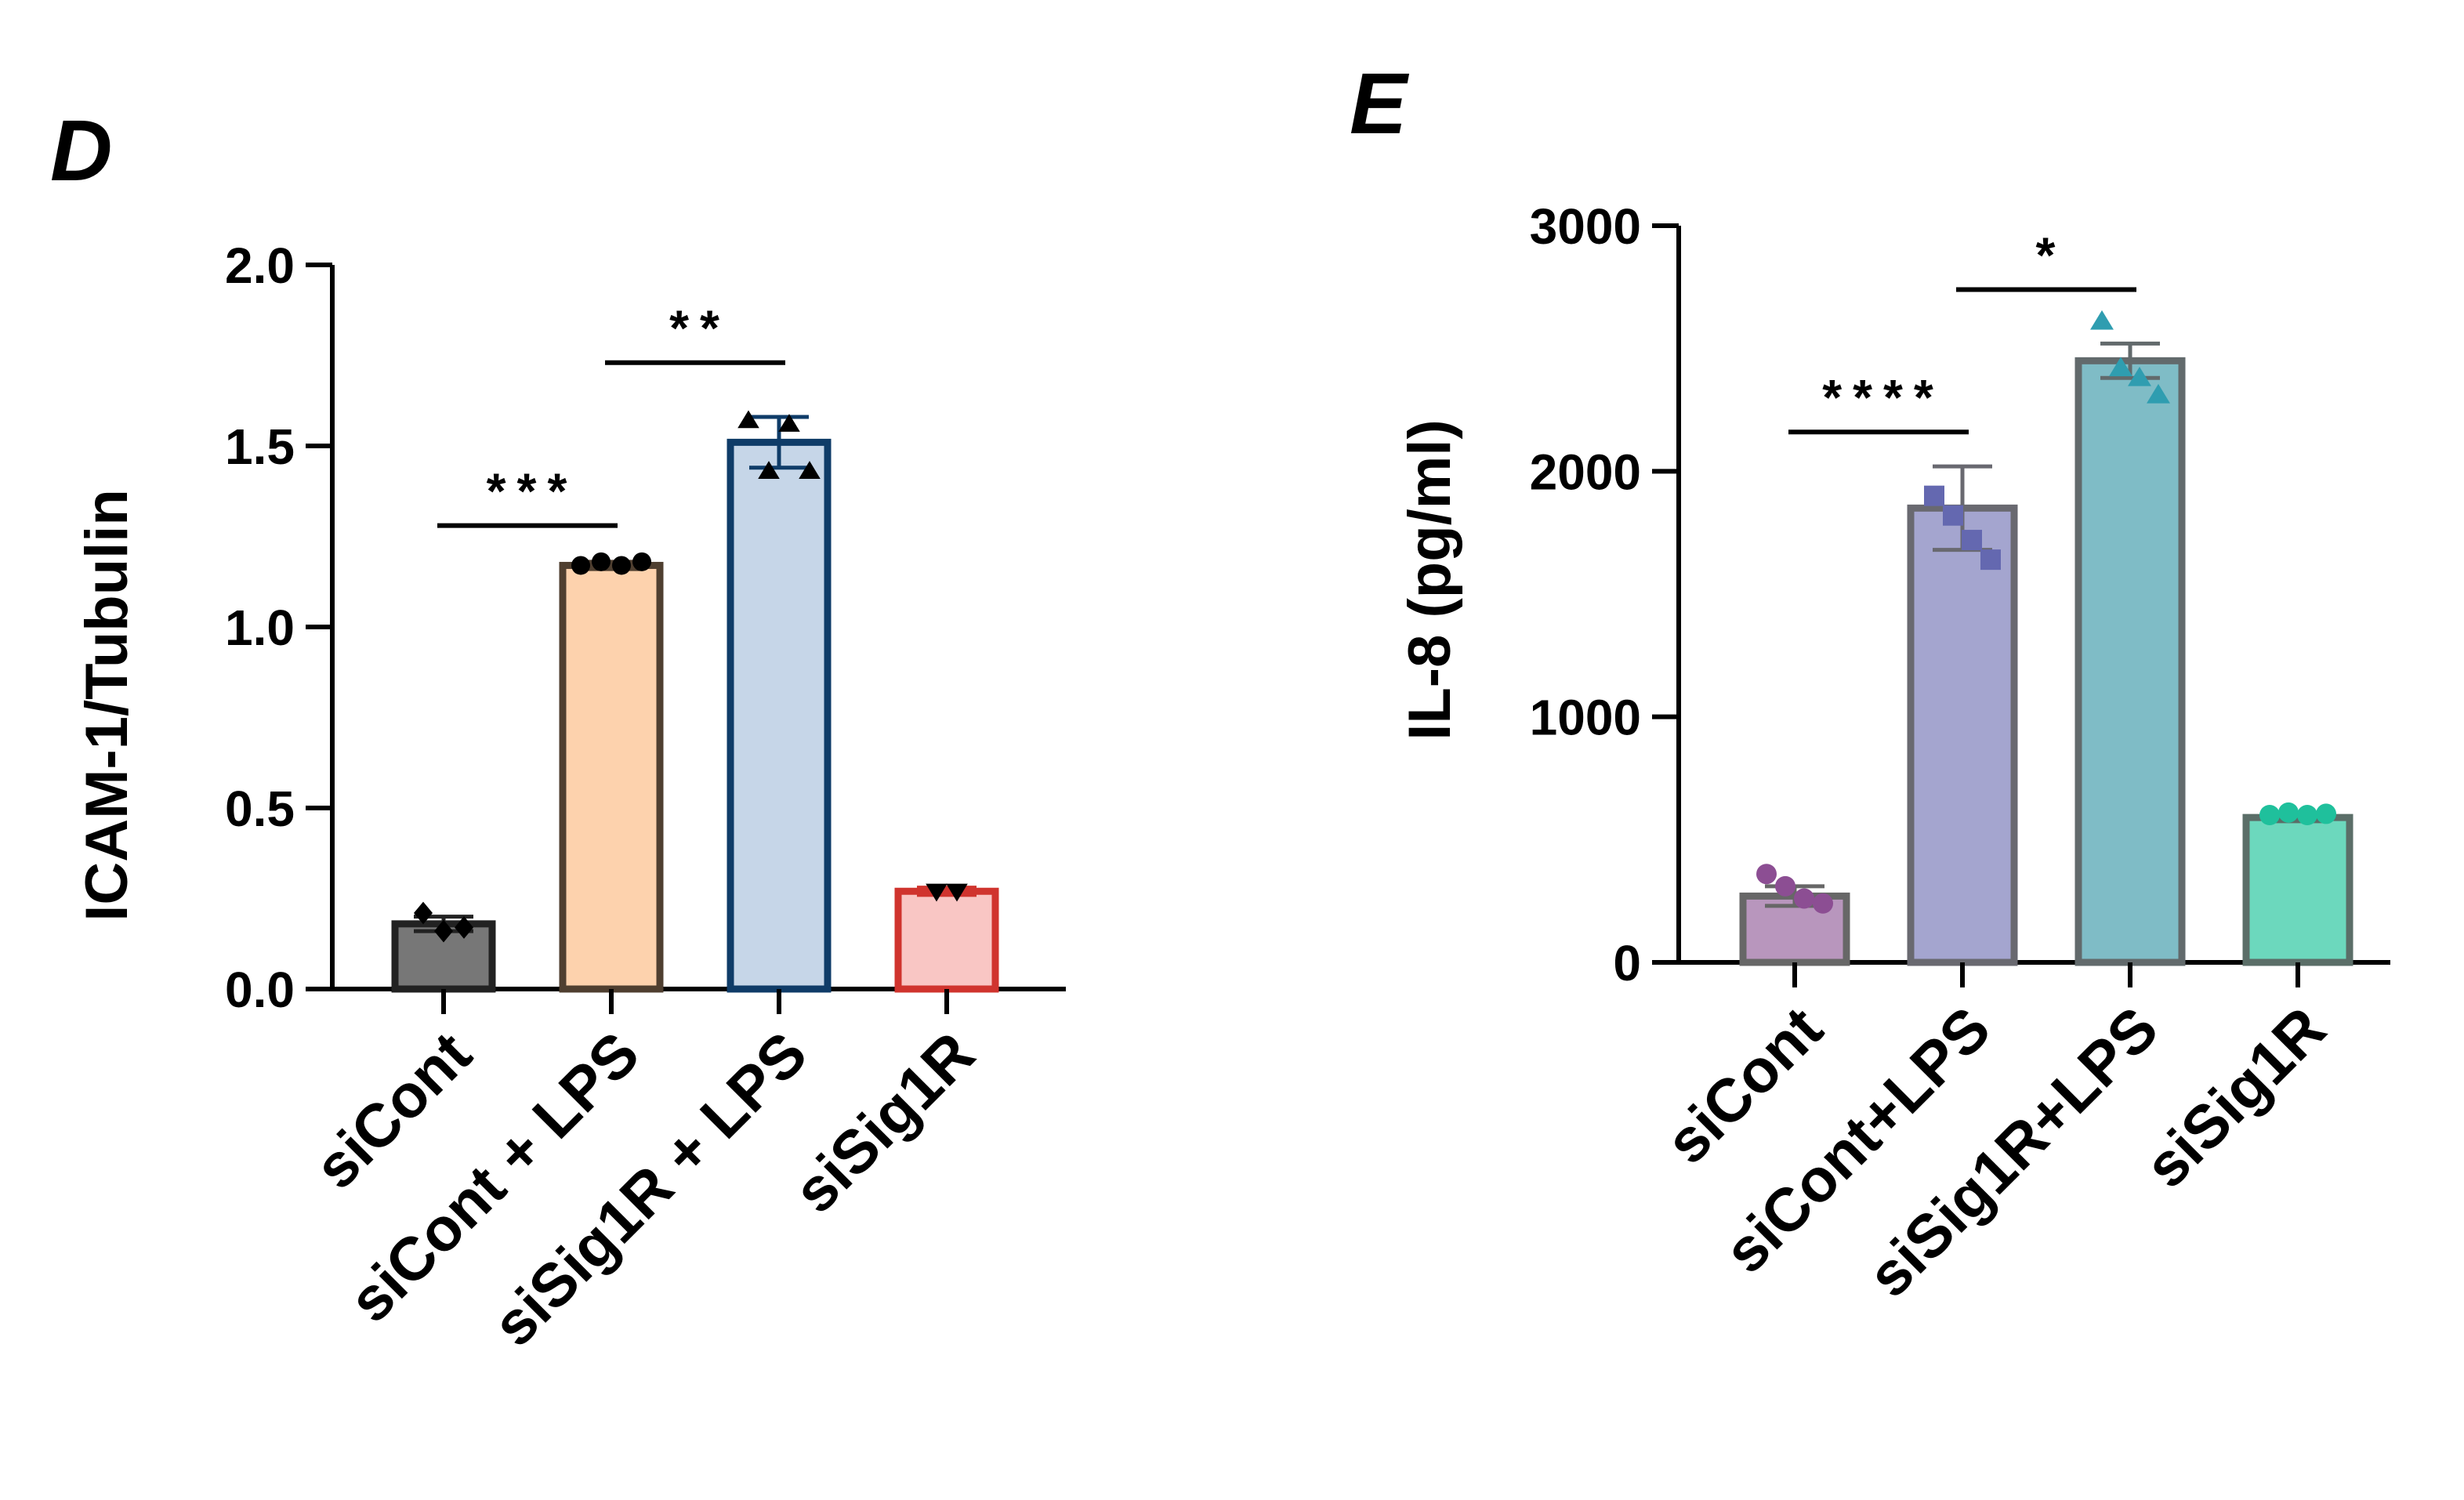  I want to click on panel-d-y-tick-label: 2.0, so click(260, 265).